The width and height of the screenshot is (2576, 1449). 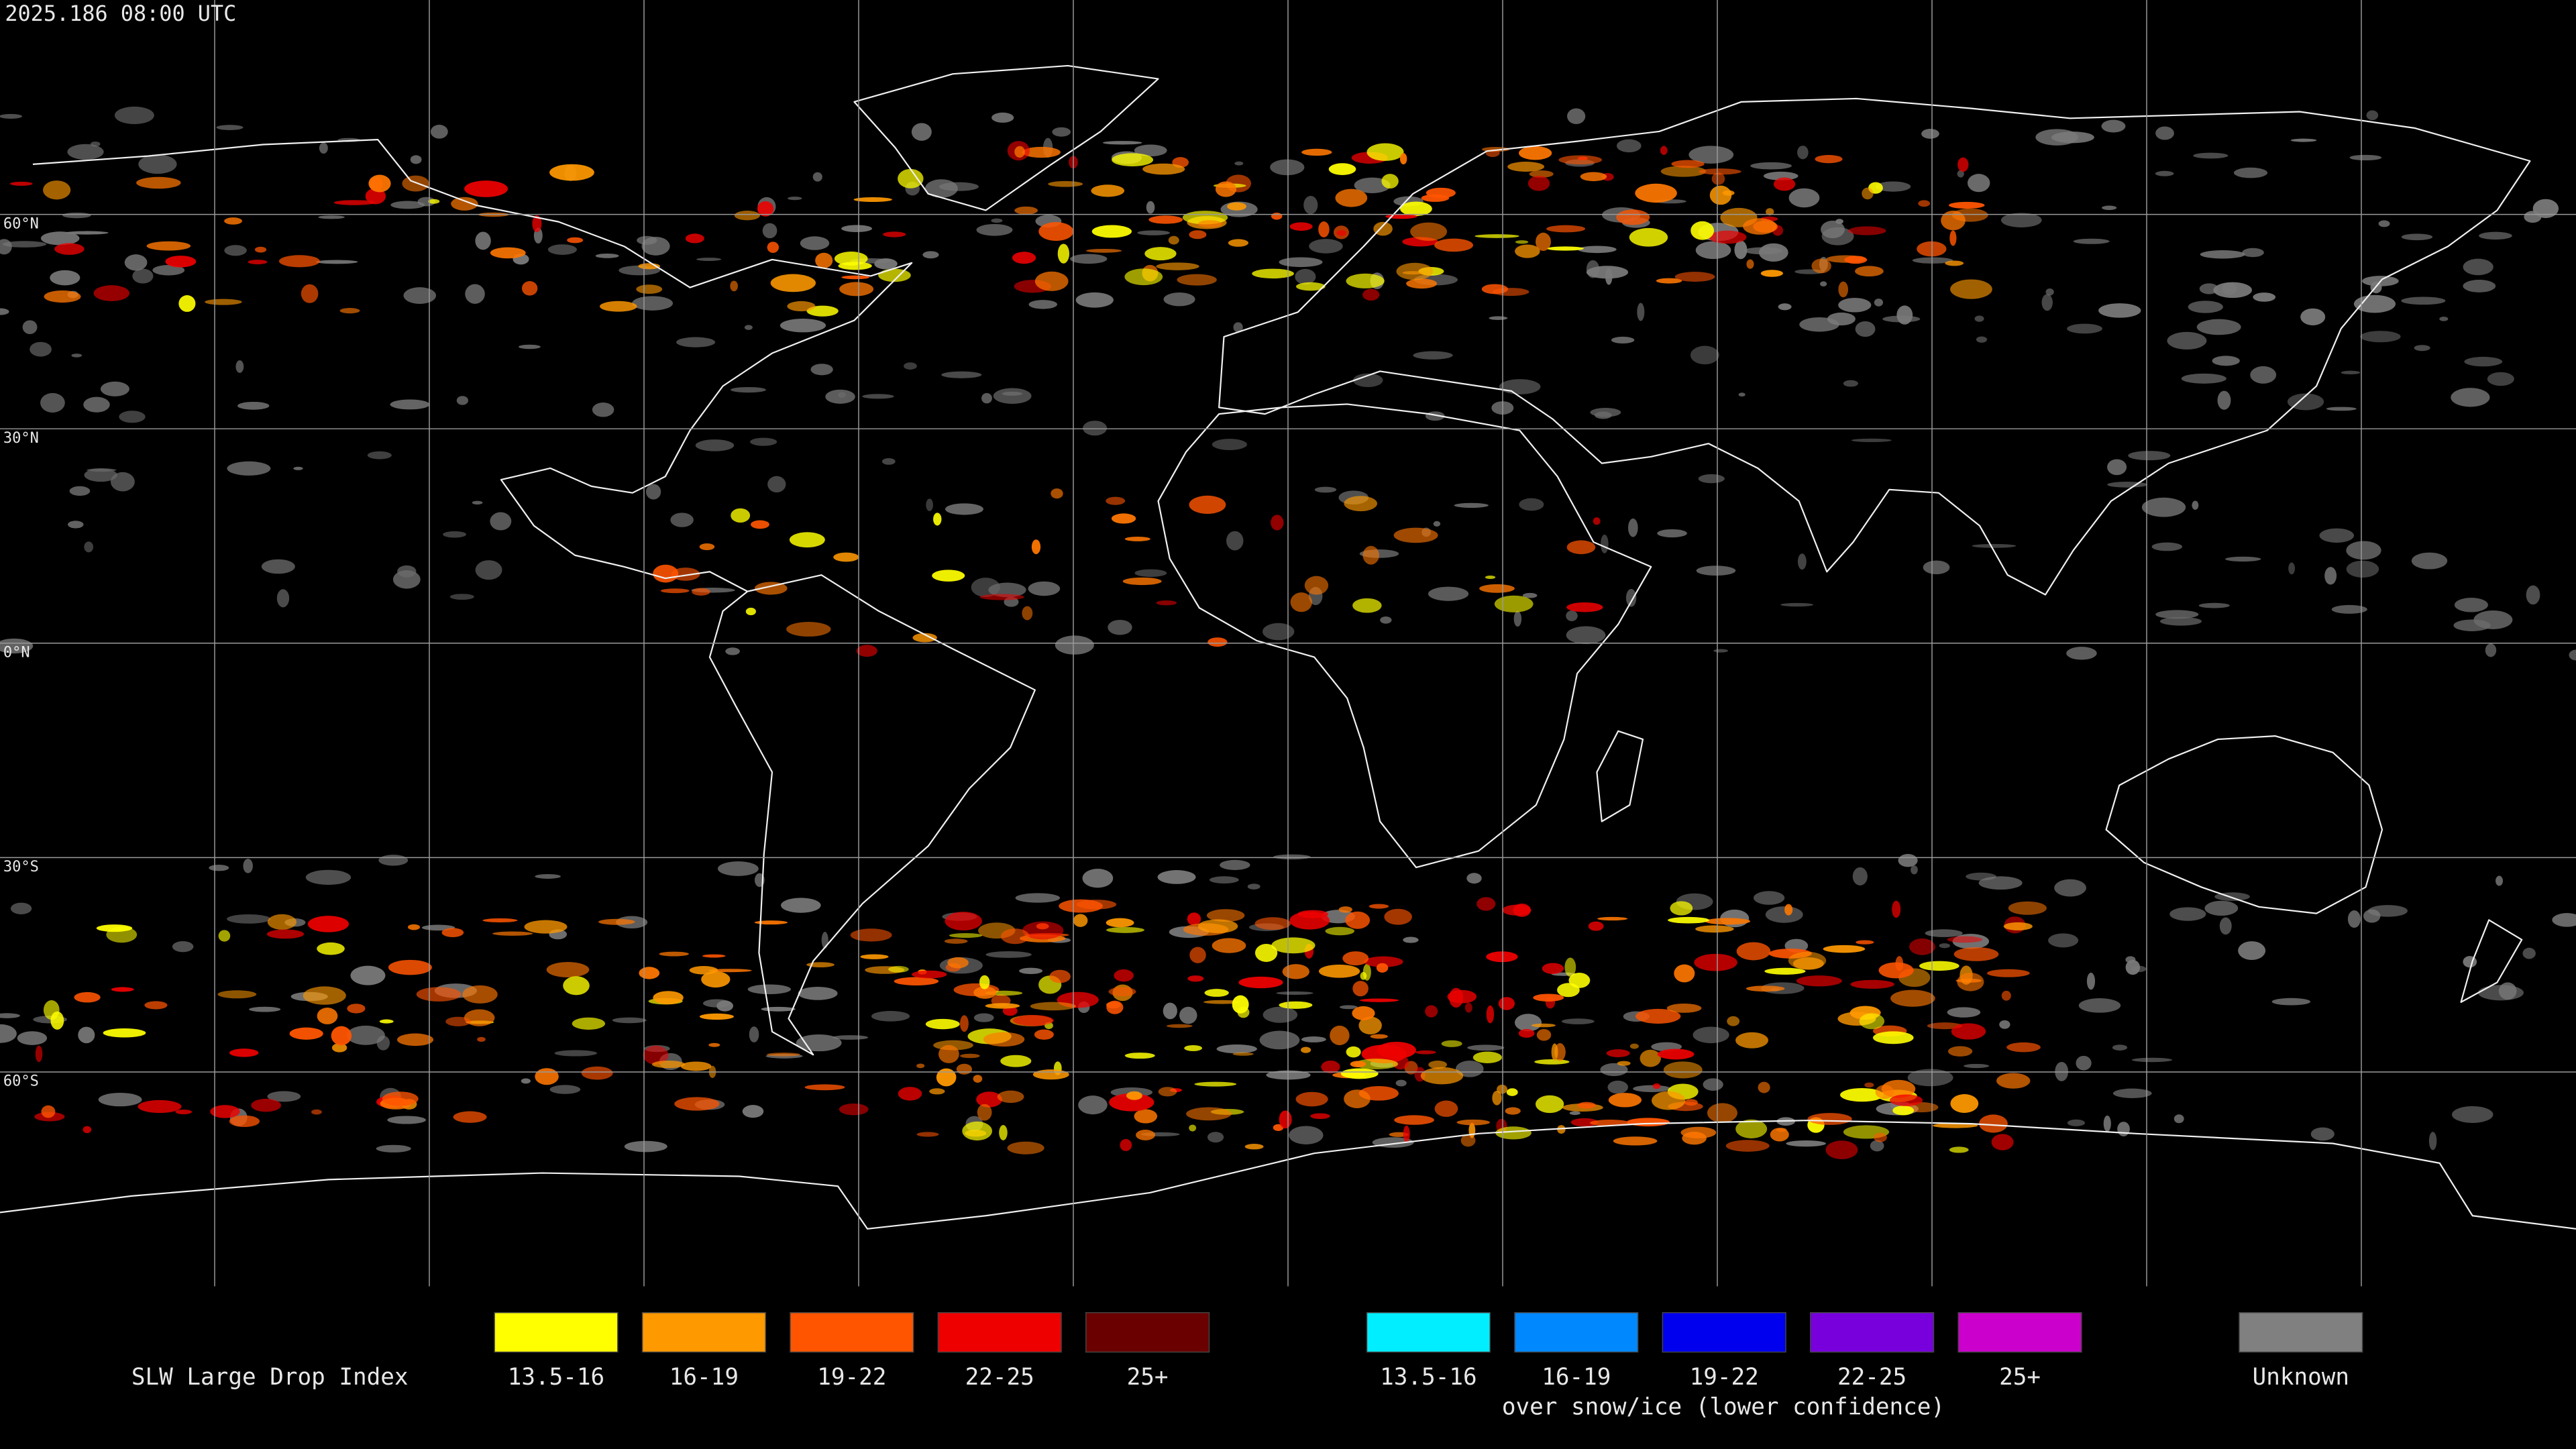 I want to click on south-america, so click(x=872, y=815).